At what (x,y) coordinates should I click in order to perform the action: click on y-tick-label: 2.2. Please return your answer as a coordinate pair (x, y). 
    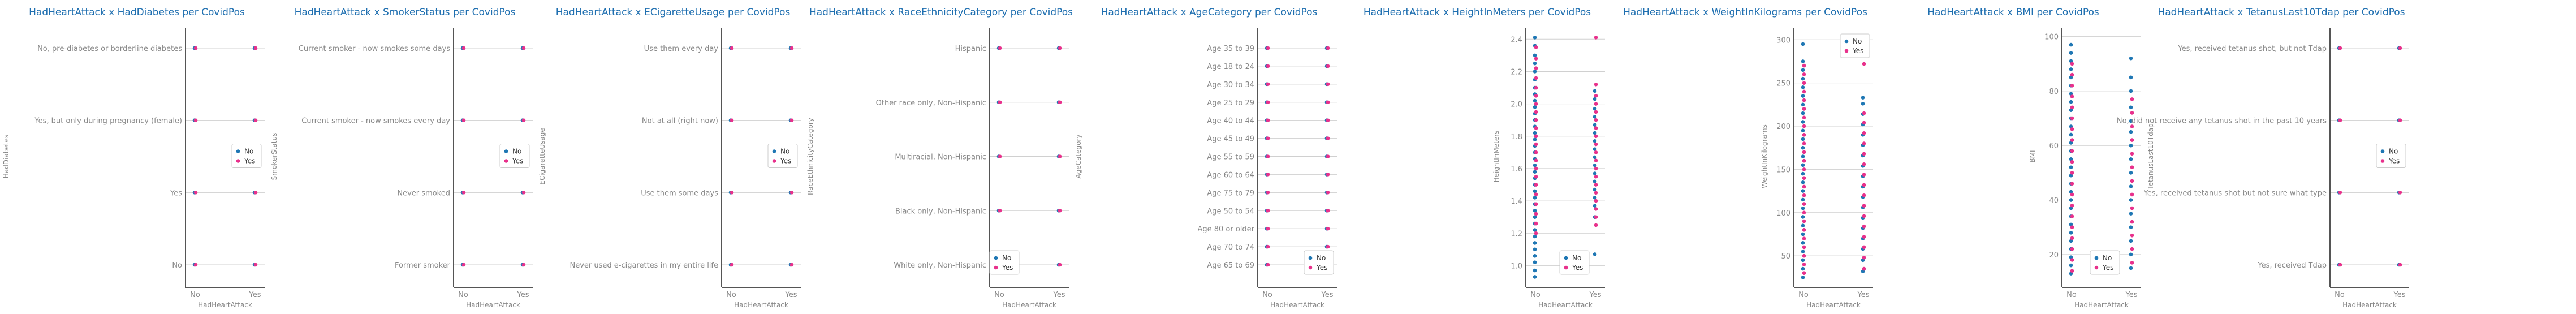
    Looking at the image, I should click on (1516, 72).